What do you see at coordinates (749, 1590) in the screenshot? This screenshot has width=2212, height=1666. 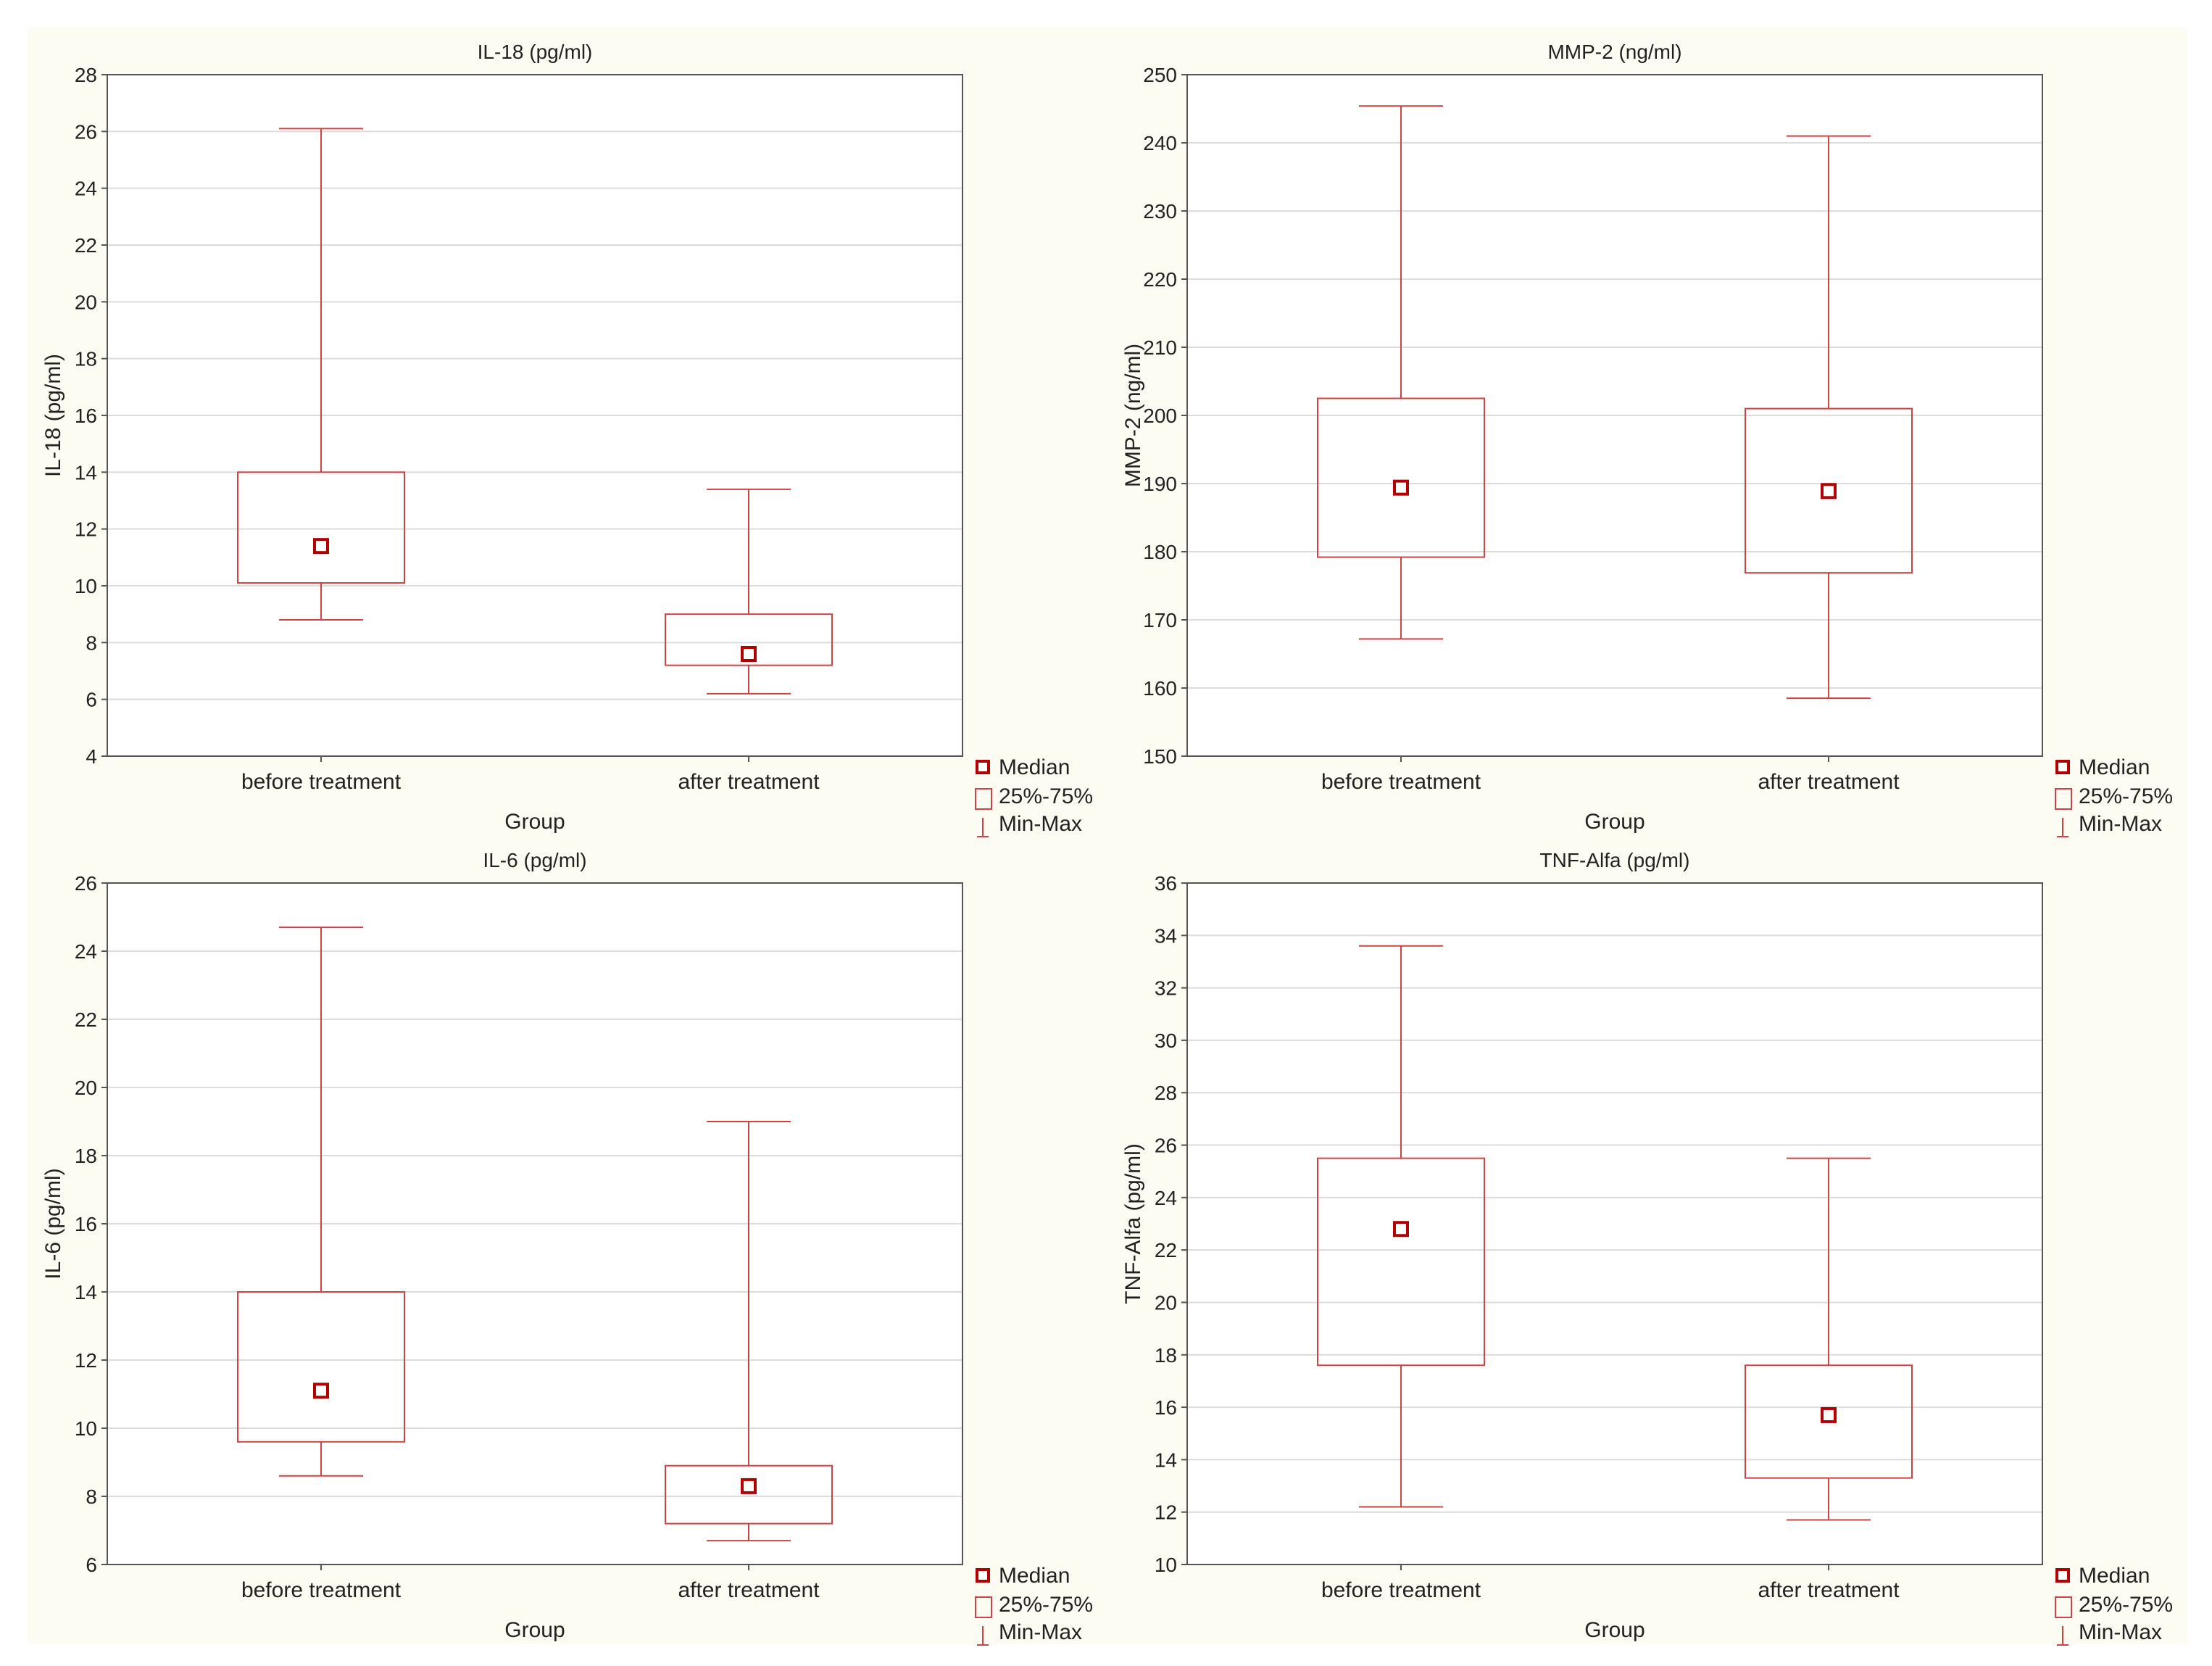 I see `category-label-after-il6: after treatment` at bounding box center [749, 1590].